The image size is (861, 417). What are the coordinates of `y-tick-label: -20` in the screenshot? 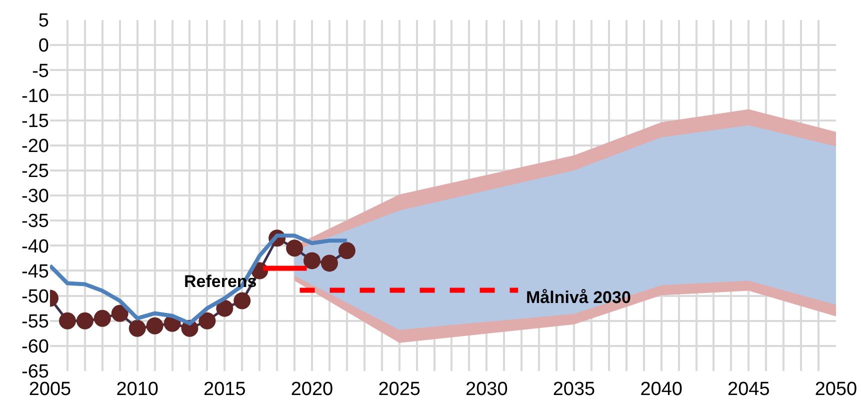 It's located at (35, 147).